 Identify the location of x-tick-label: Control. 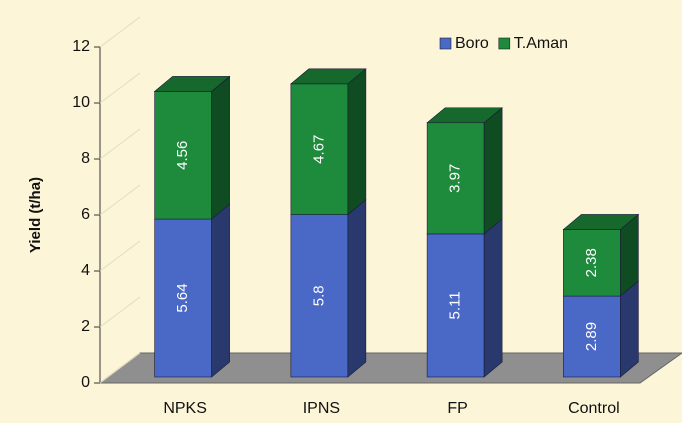
(594, 408).